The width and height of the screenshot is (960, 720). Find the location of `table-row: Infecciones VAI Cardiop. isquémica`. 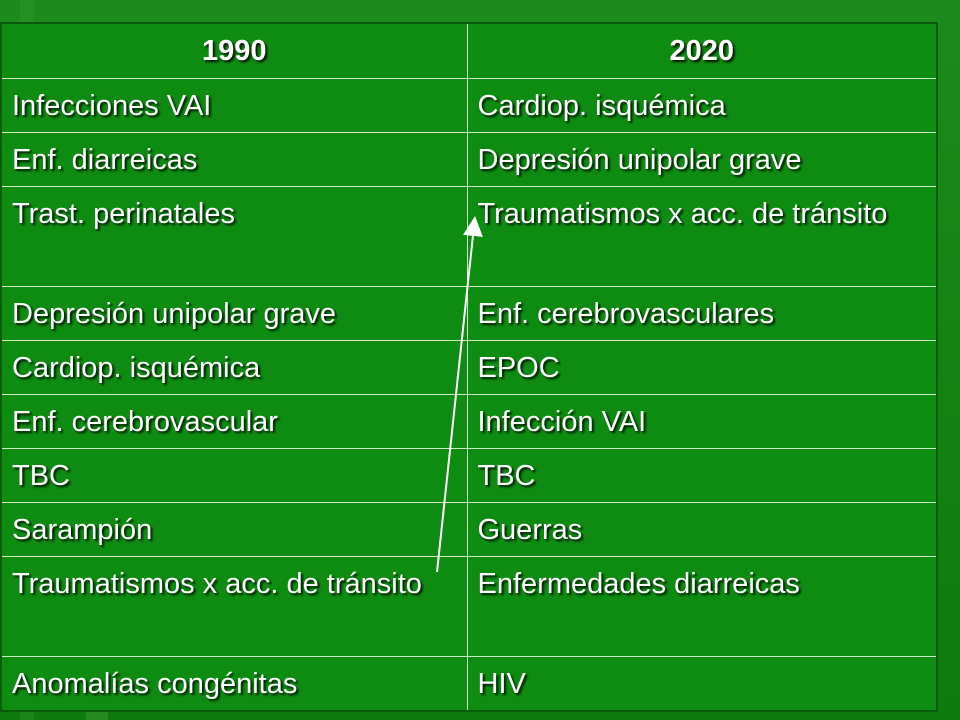

table-row: Infecciones VAI Cardiop. isquémica is located at coordinates (469, 105).